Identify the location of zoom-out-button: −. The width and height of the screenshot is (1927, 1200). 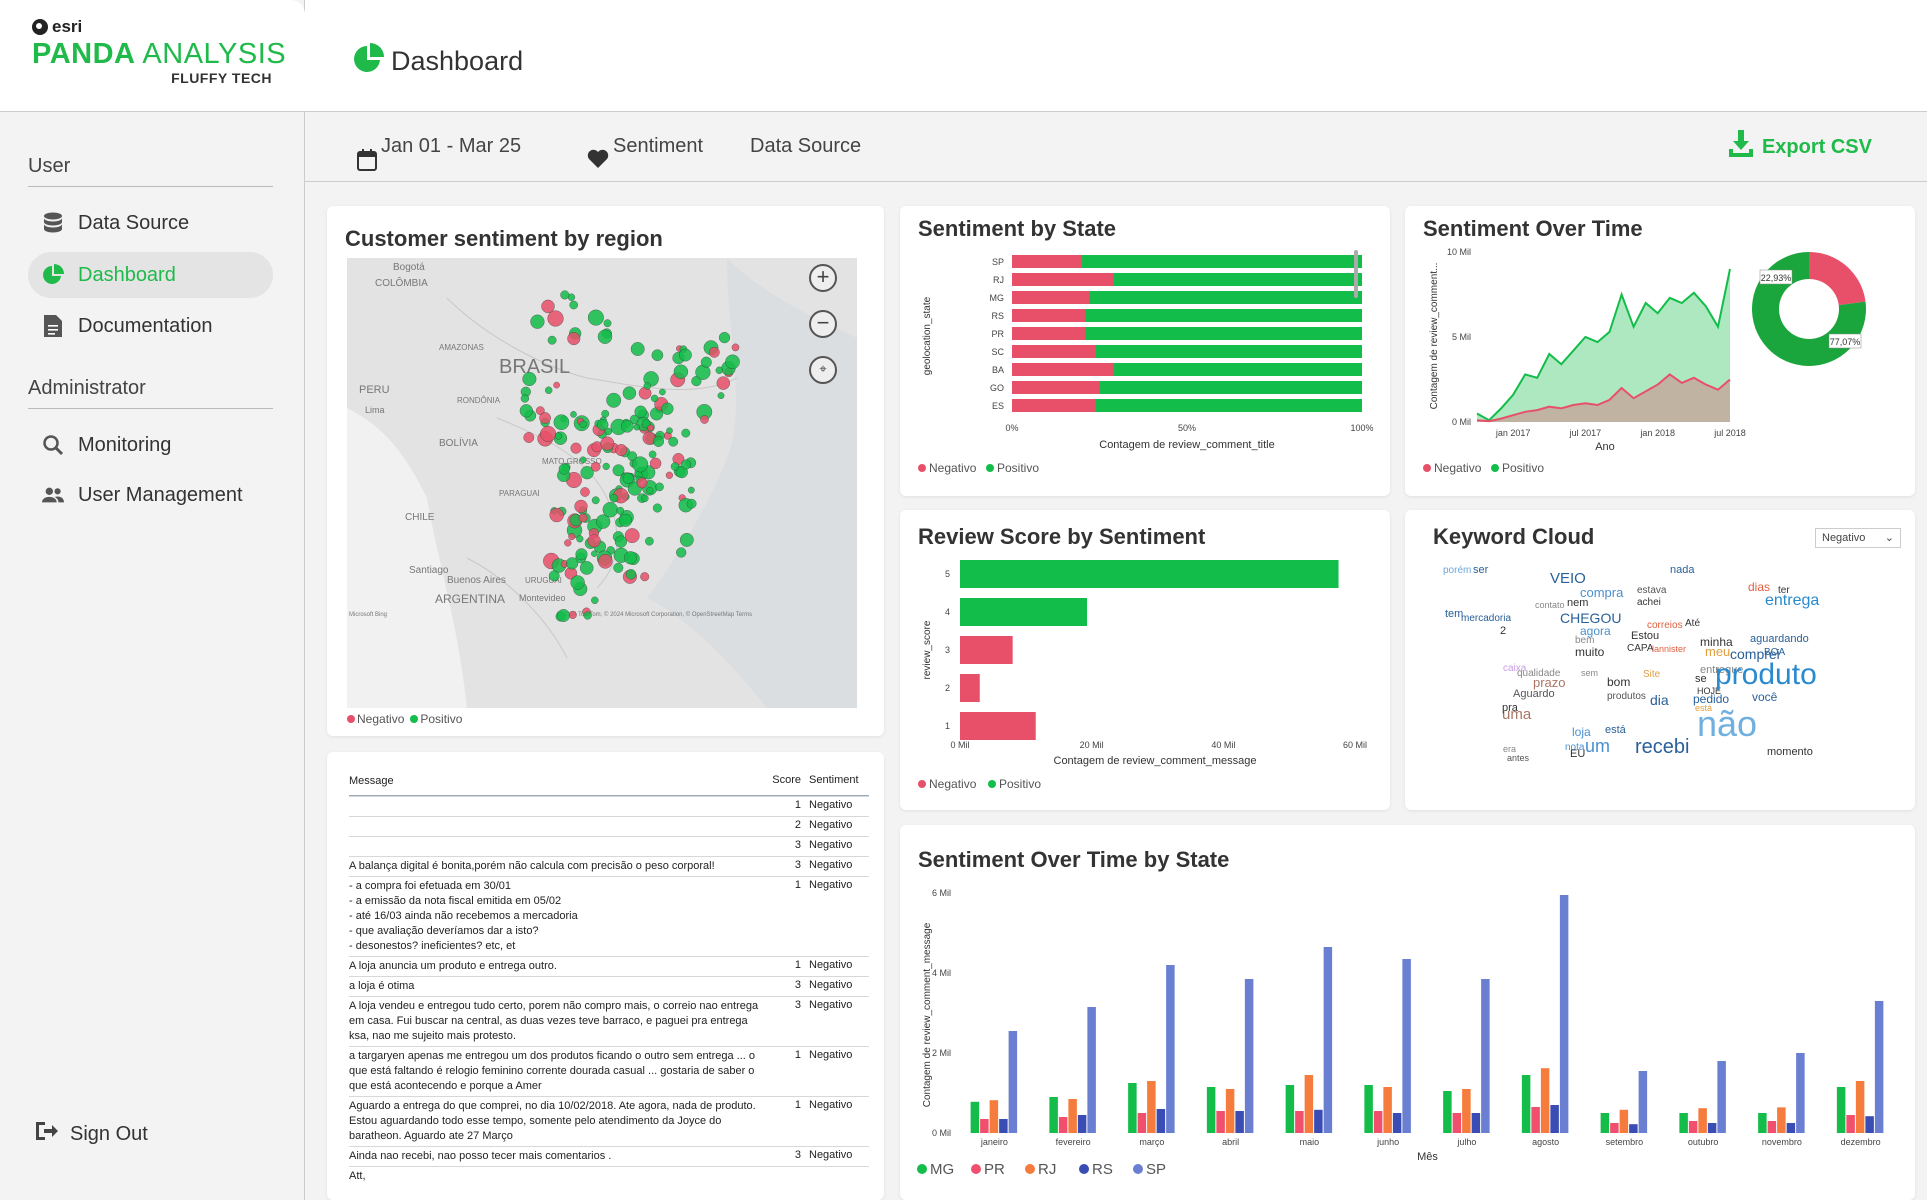
(823, 324).